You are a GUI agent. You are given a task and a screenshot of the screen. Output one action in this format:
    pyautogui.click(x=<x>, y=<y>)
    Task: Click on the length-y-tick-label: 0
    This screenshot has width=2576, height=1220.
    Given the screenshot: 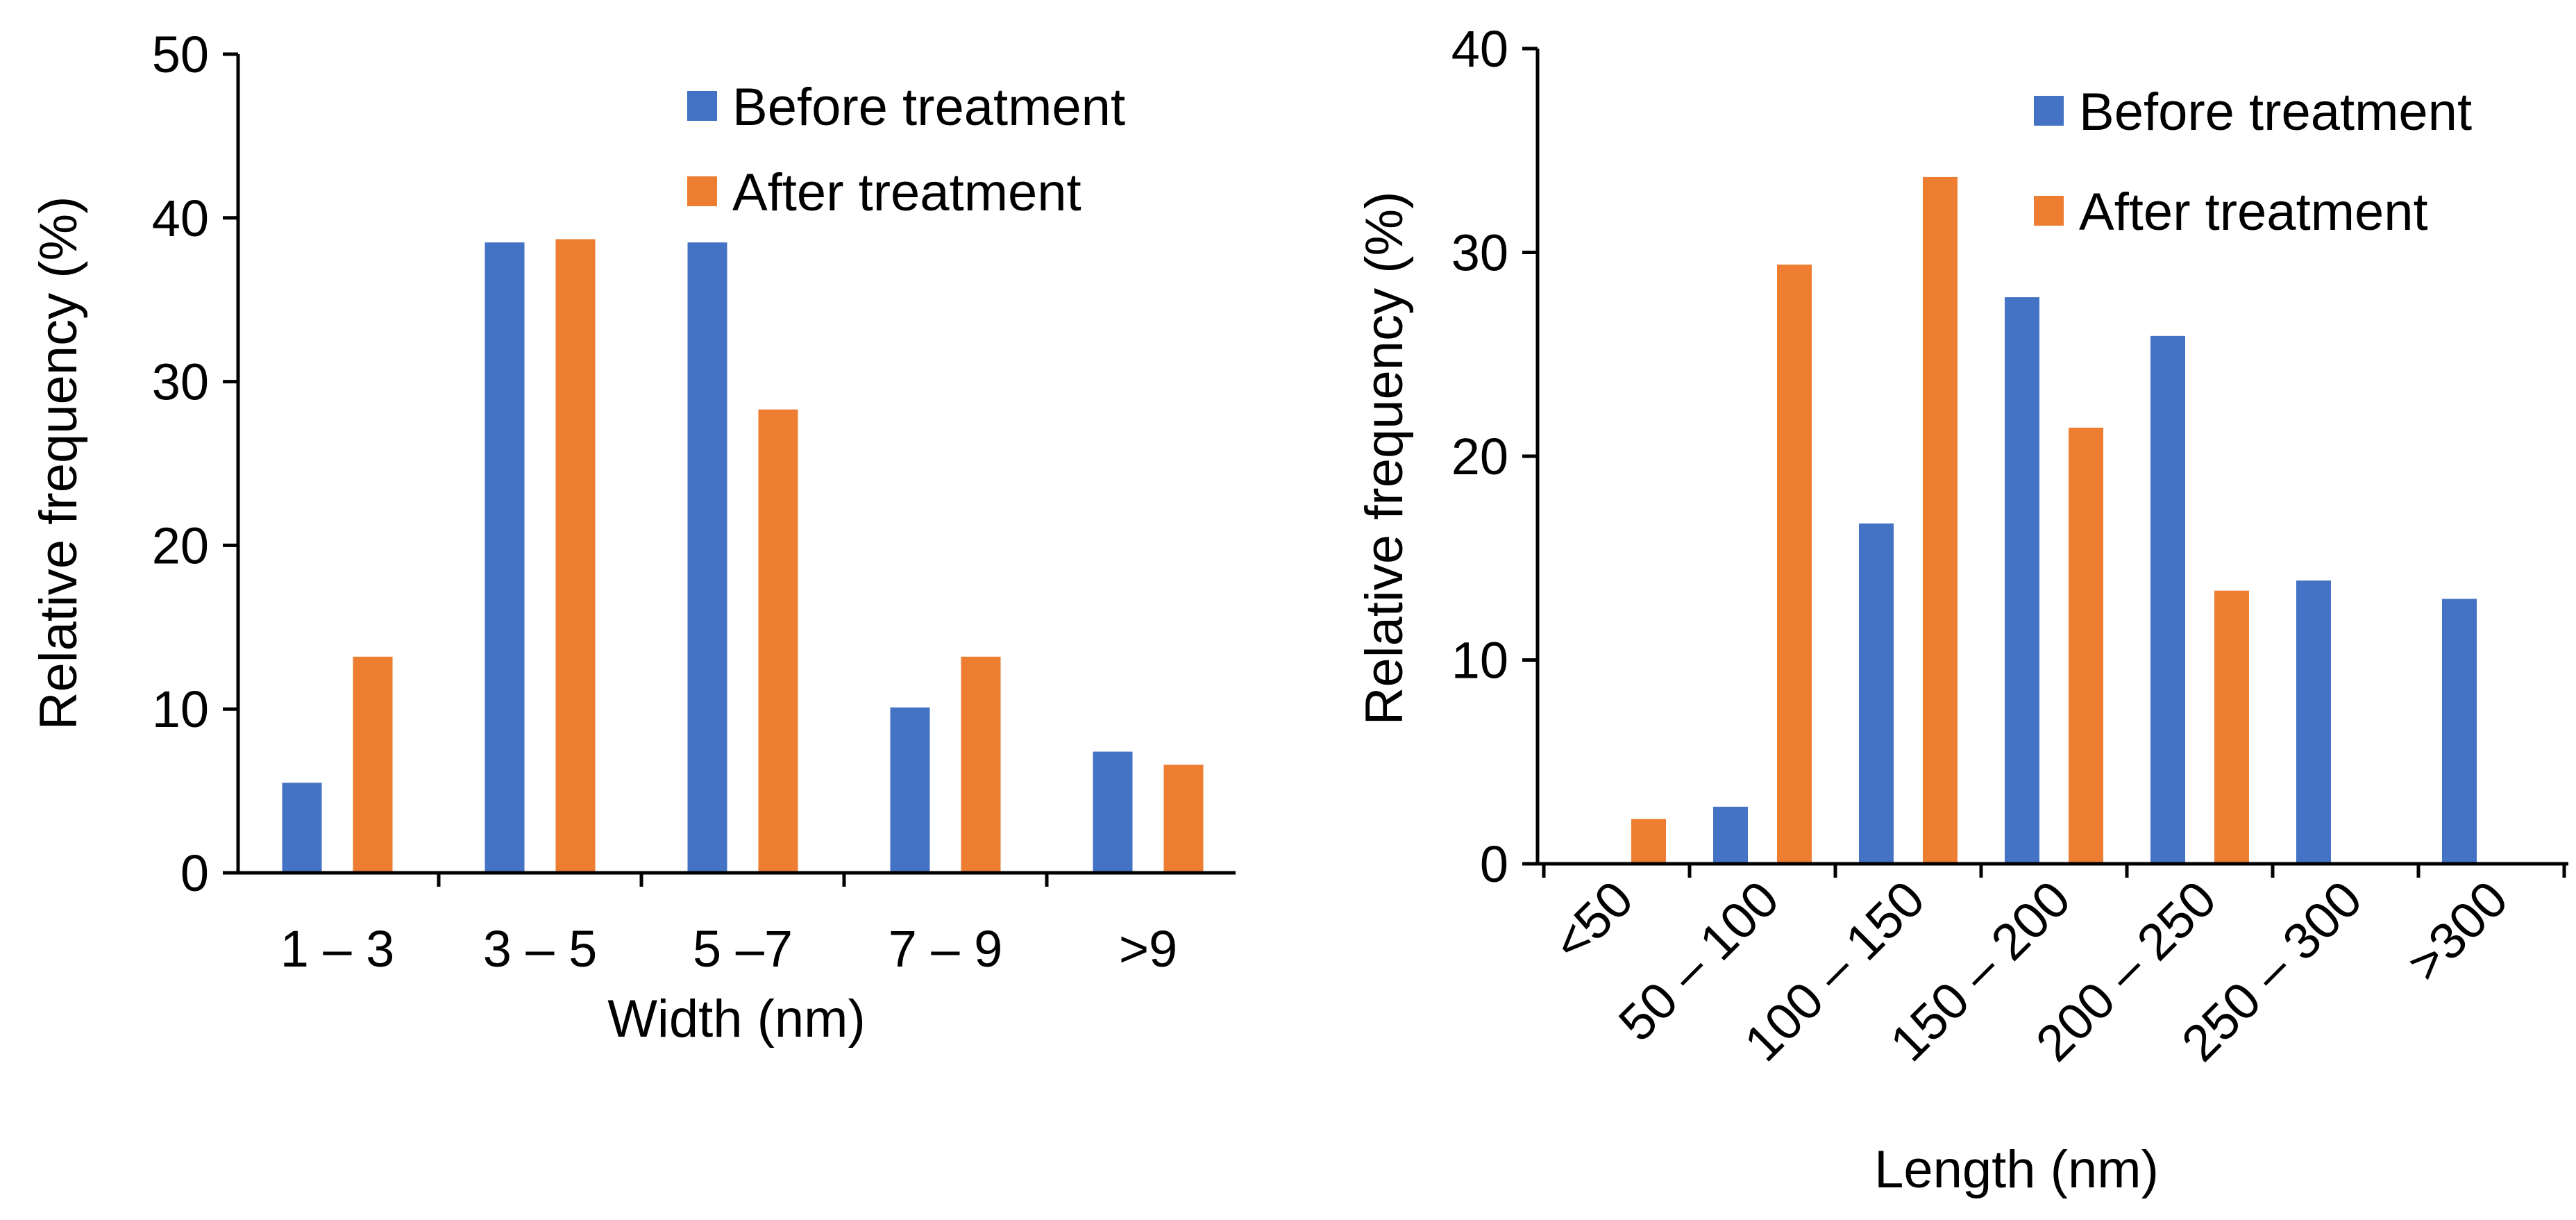 What is the action you would take?
    pyautogui.click(x=1494, y=864)
    